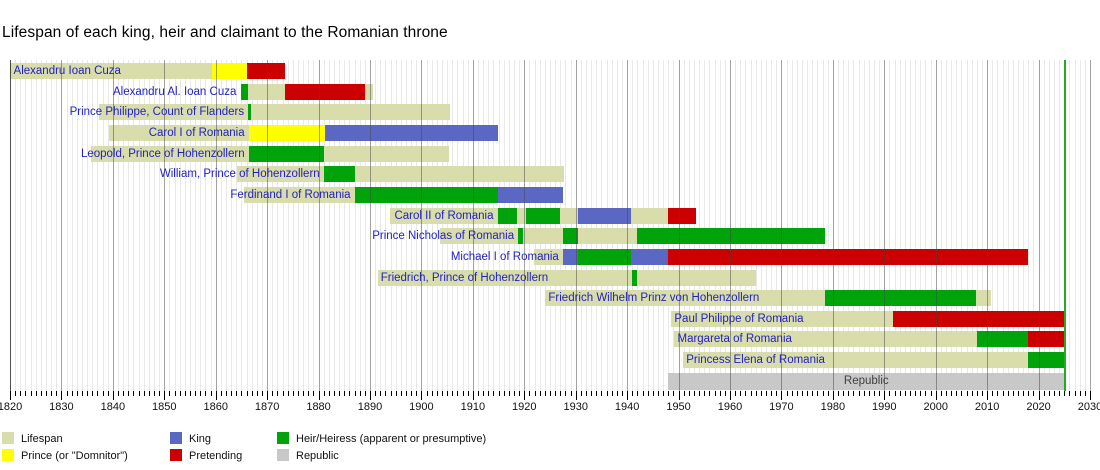 The image size is (1100, 470). Describe the element at coordinates (164, 407) in the screenshot. I see `axis-label: 1850` at that location.